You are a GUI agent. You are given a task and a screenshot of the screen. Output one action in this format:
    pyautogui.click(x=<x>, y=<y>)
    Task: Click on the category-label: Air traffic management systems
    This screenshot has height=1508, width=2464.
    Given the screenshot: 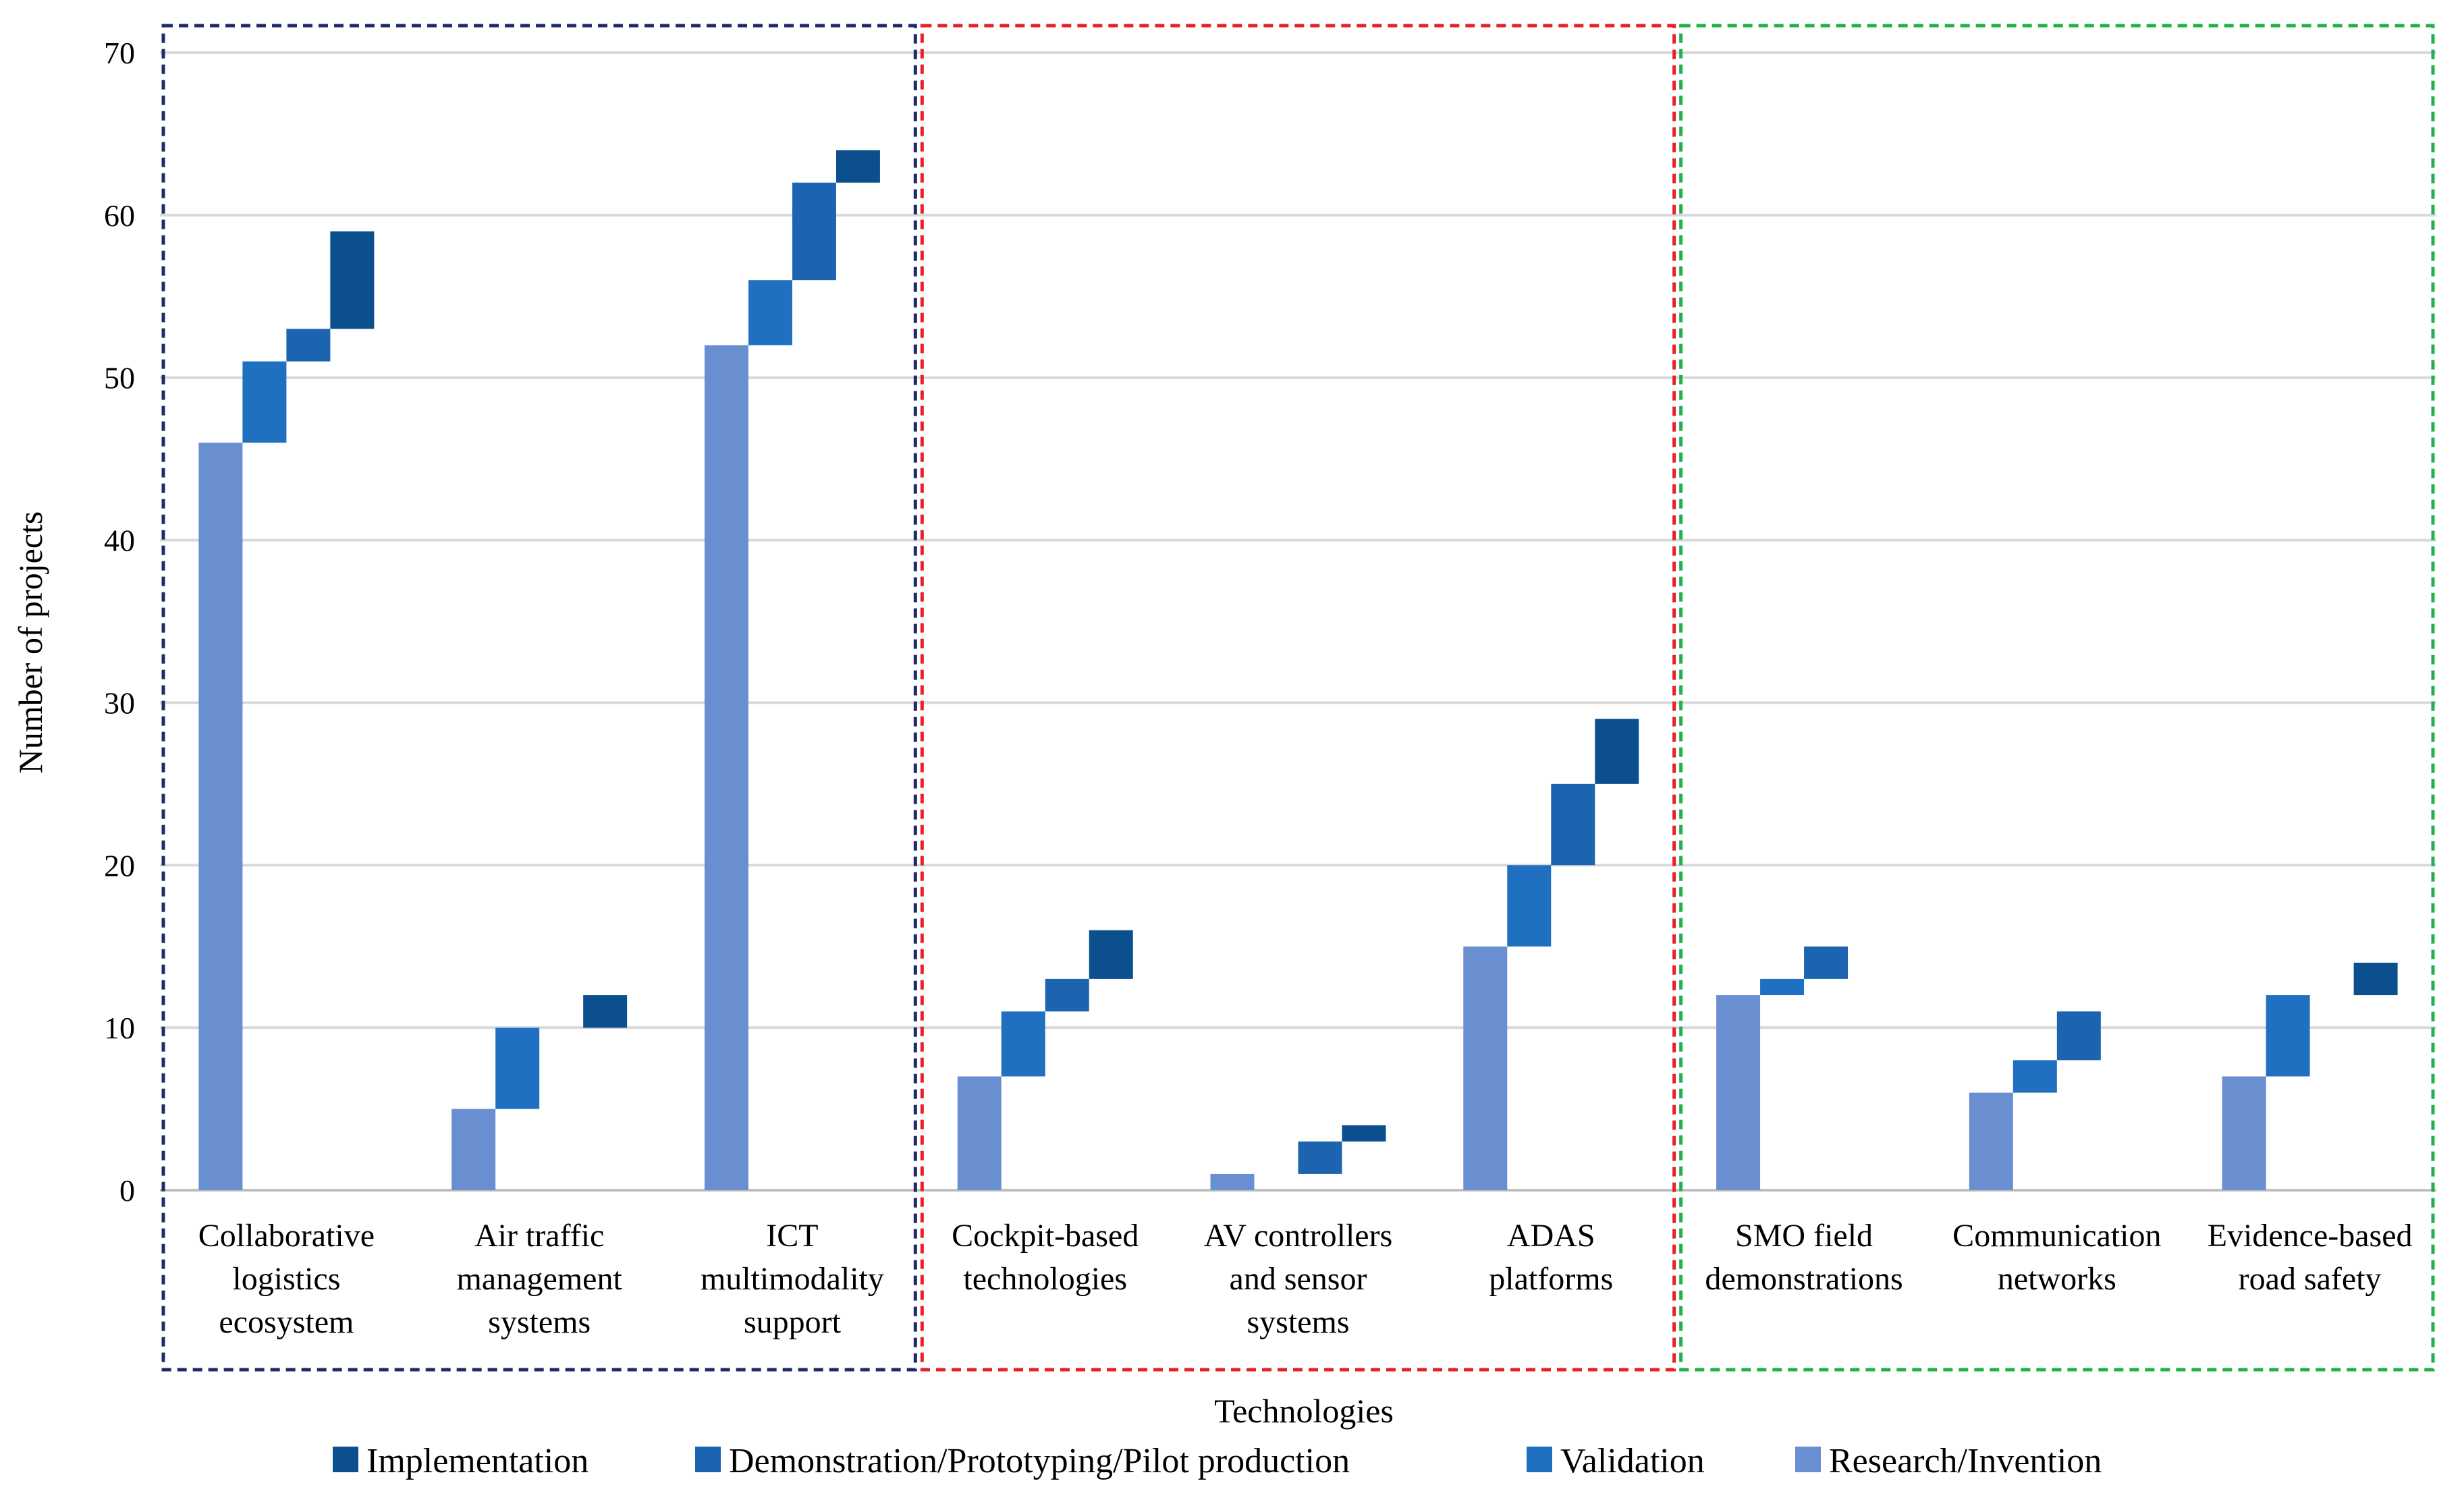 What is the action you would take?
    pyautogui.click(x=540, y=1279)
    